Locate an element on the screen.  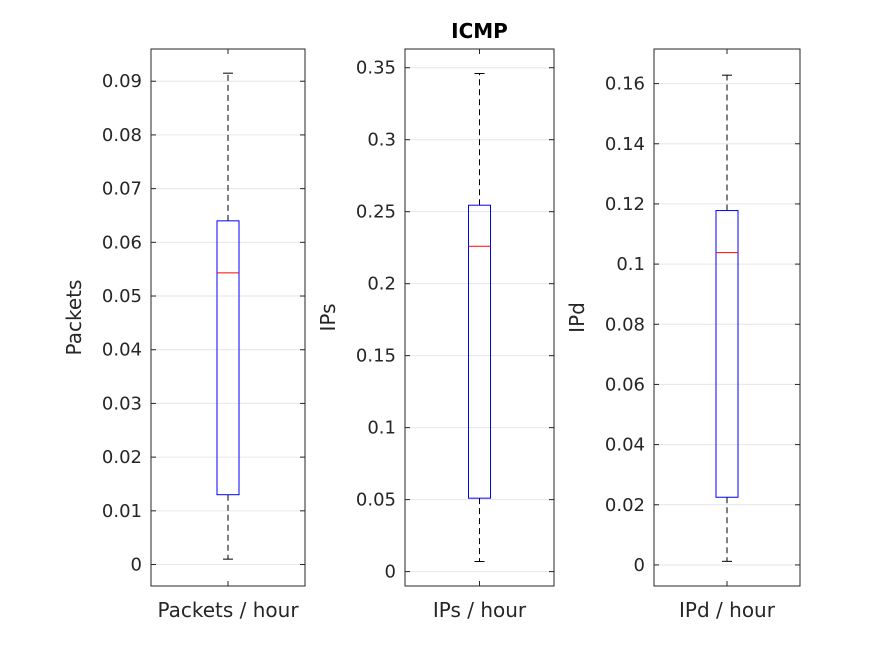
panel-1-ytick-label: 0 is located at coordinates (136, 565).